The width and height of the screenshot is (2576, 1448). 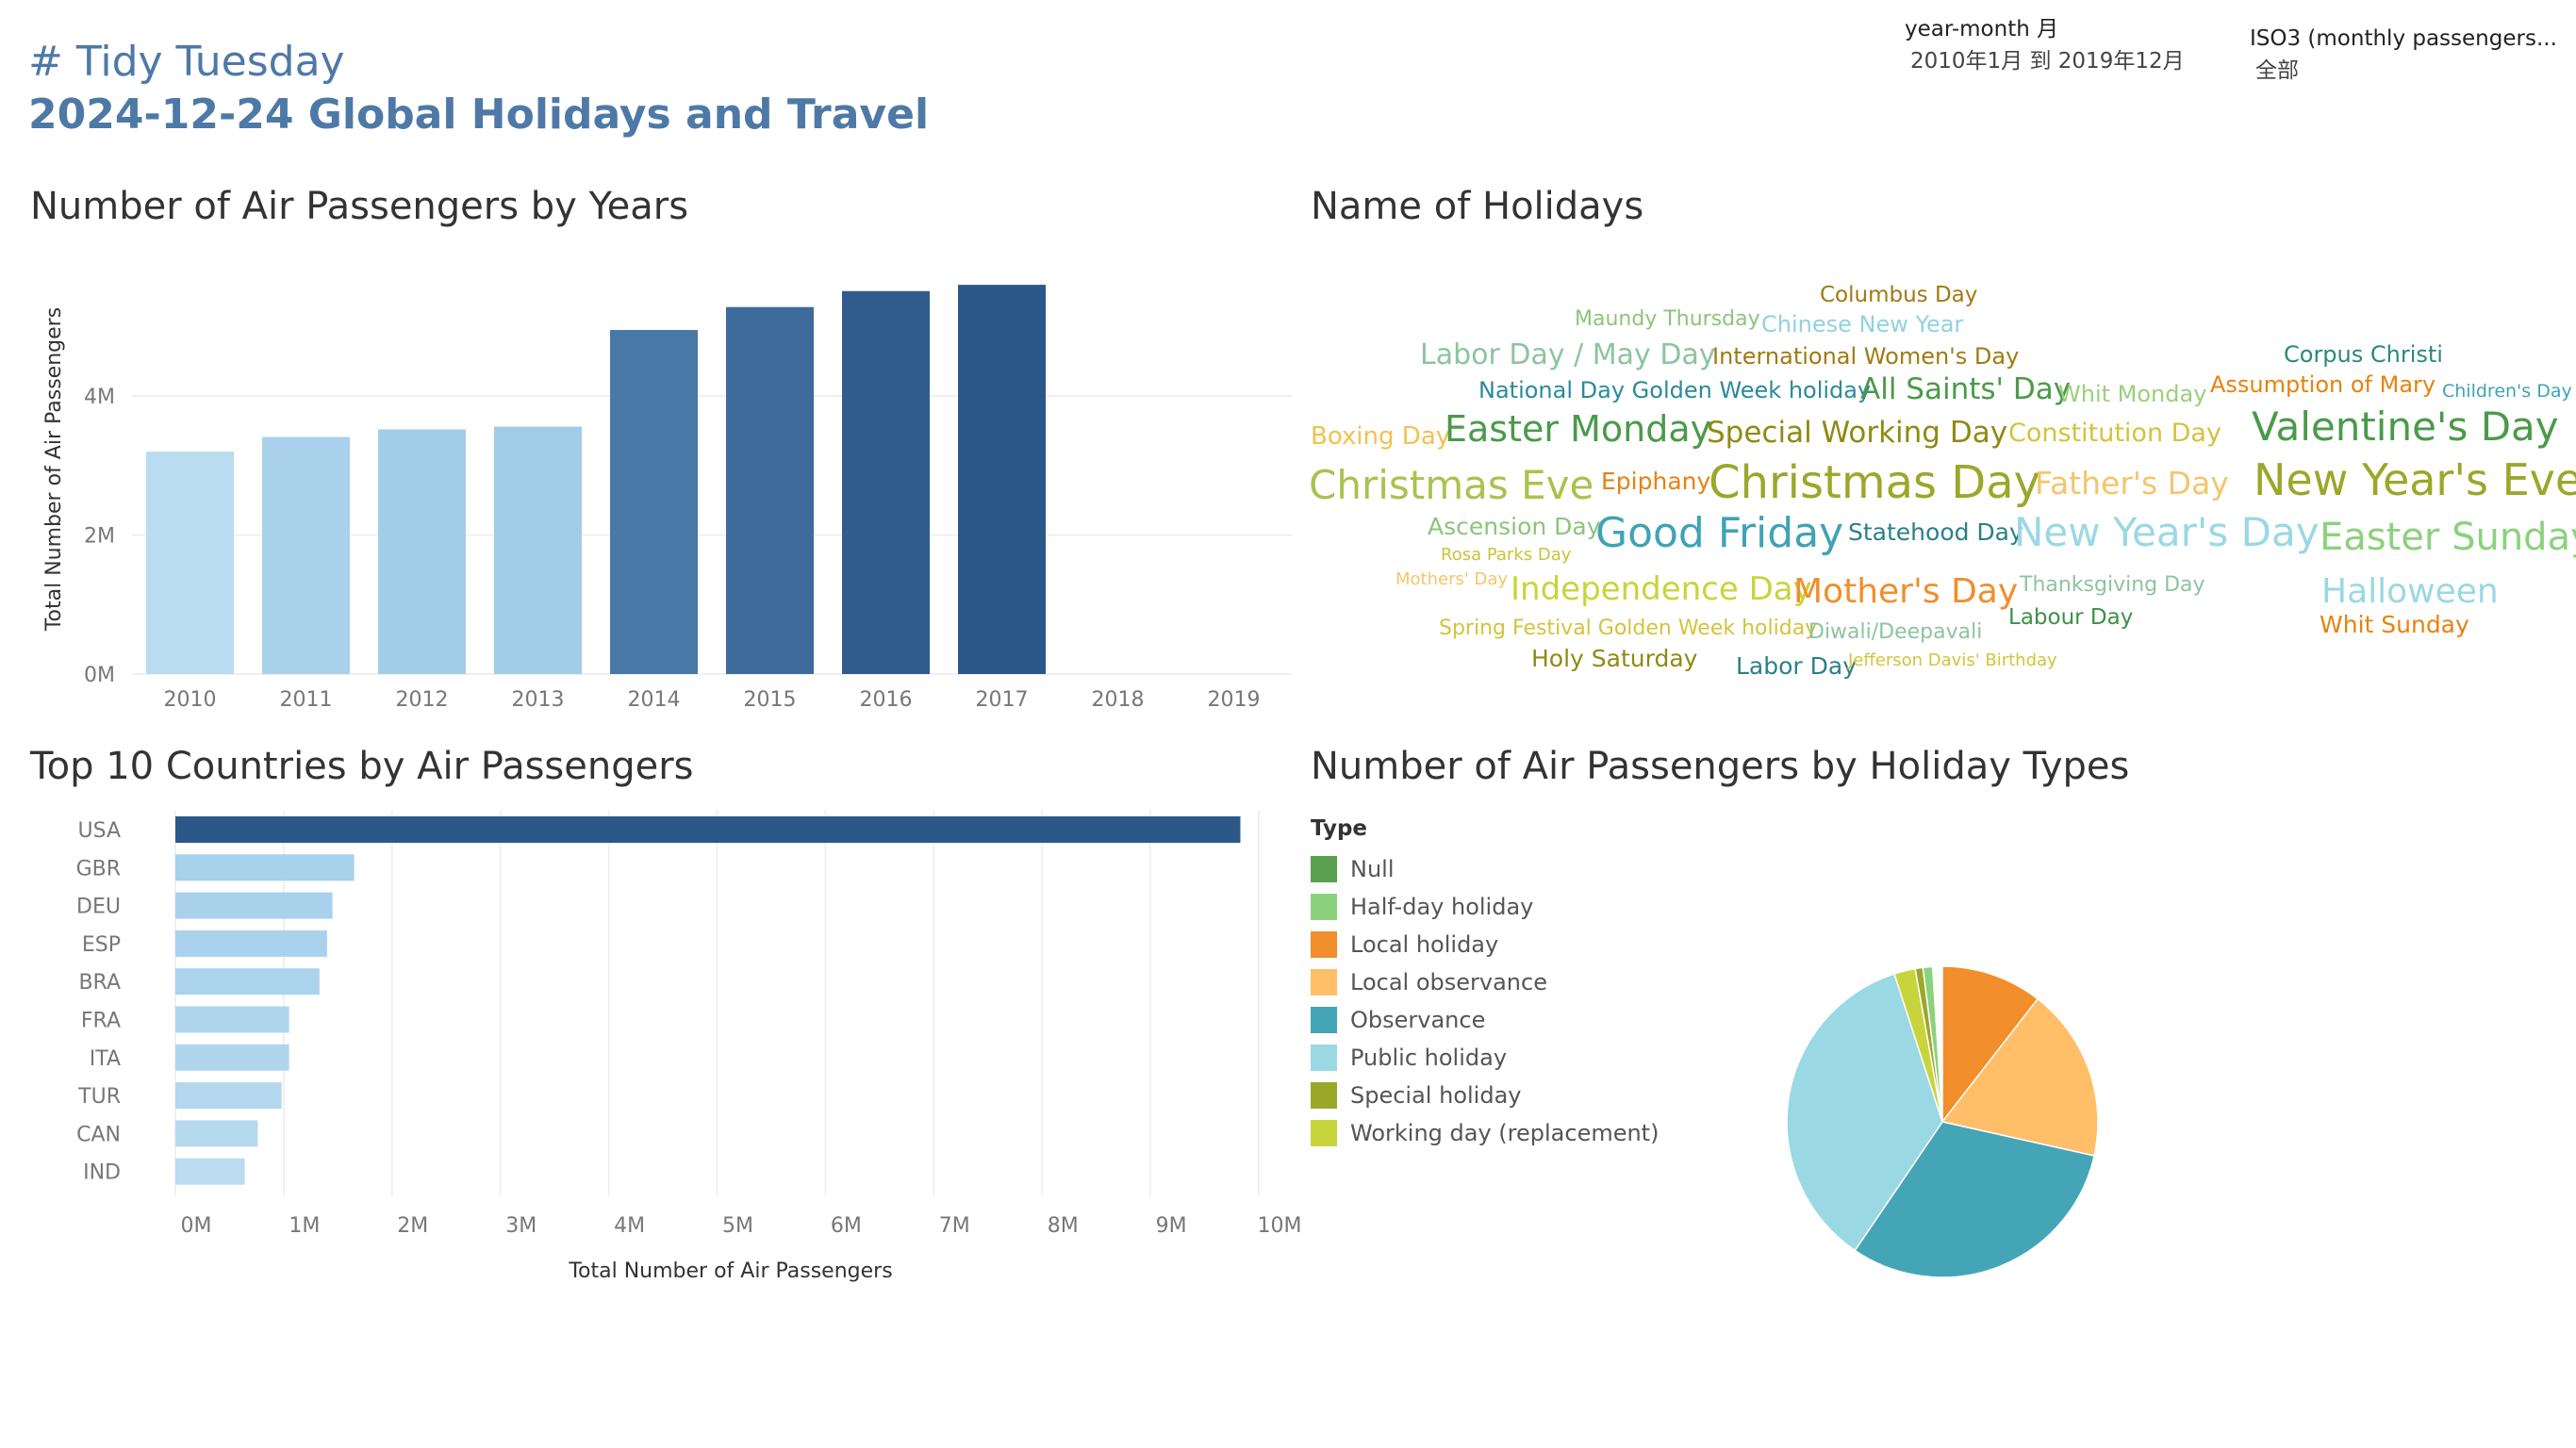 I want to click on holiday-word: Whit Monday, so click(x=2132, y=394).